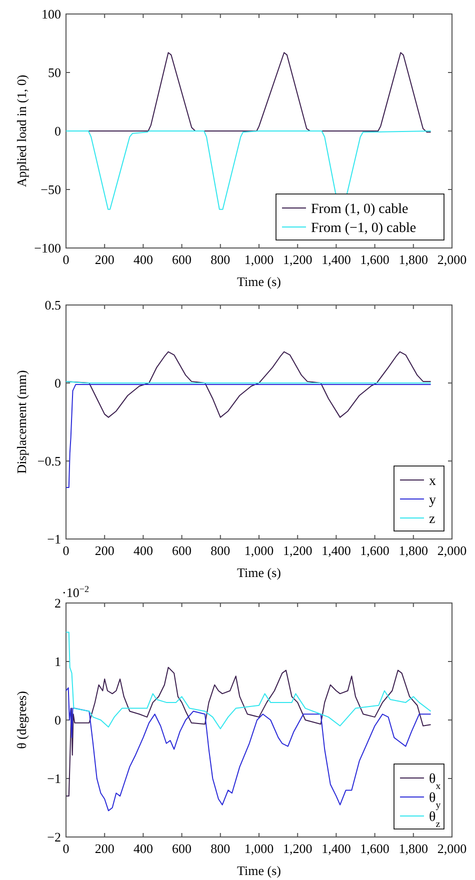 Image resolution: width=475 pixels, height=880 pixels. Describe the element at coordinates (21, 720) in the screenshot. I see `y-axis-title: θ (degrees)` at that location.